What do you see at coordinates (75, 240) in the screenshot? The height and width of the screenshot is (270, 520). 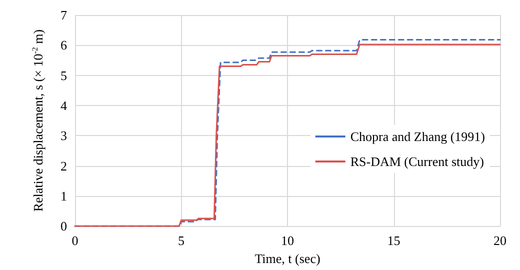 I see `x-tick-label: 0` at bounding box center [75, 240].